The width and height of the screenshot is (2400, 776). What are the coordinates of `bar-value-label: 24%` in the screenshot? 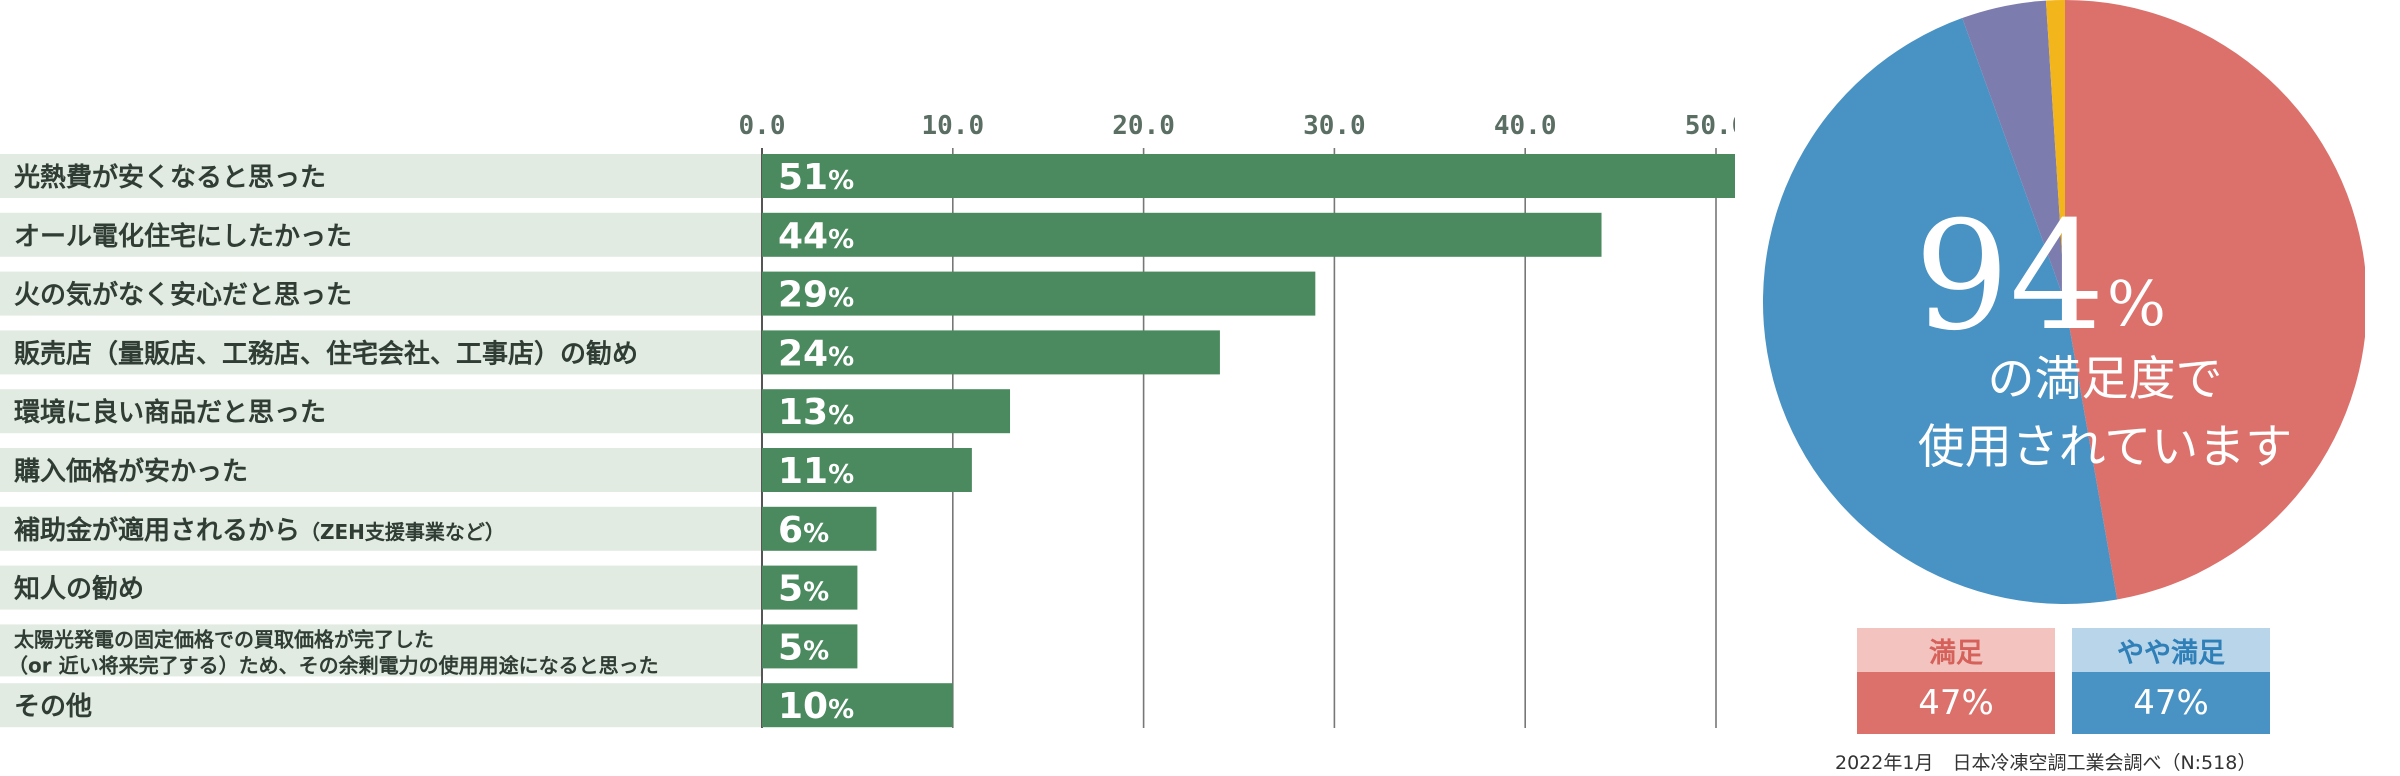 It's located at (816, 353).